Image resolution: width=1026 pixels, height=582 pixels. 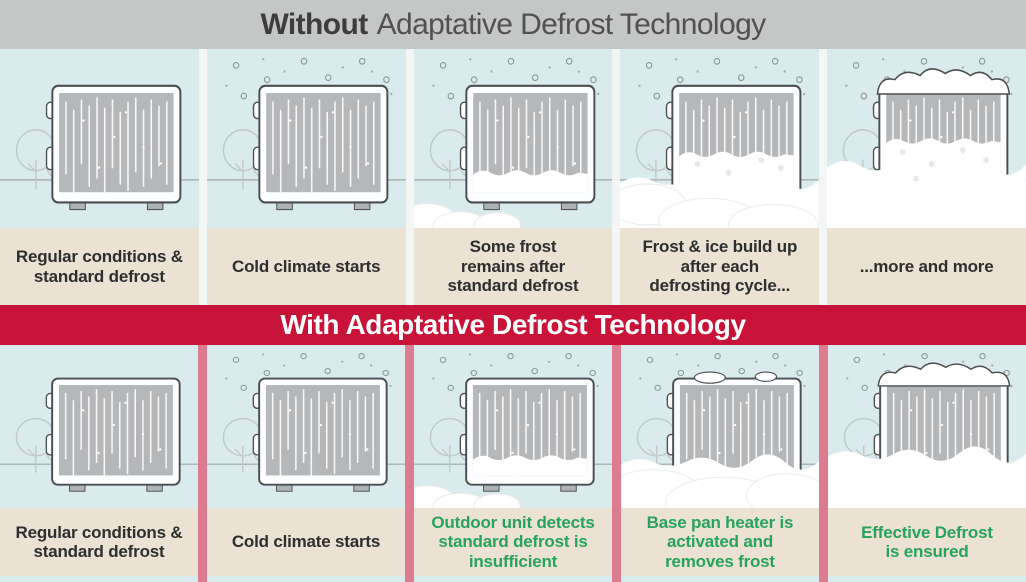 What do you see at coordinates (571, 24) in the screenshot?
I see `without-header-rest: Adaptative Defrost Technology` at bounding box center [571, 24].